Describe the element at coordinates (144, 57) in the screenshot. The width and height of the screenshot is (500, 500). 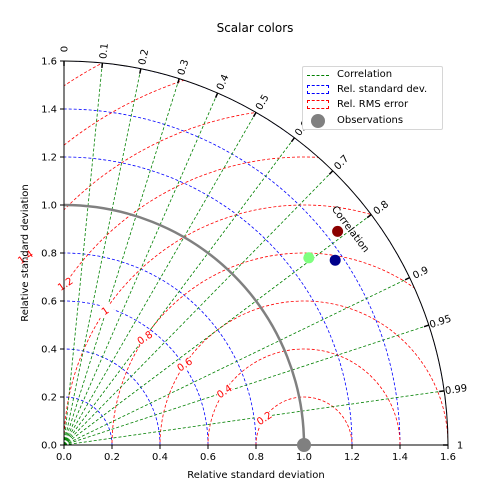
I see `correlation-tick-label-2: 0.2` at that location.